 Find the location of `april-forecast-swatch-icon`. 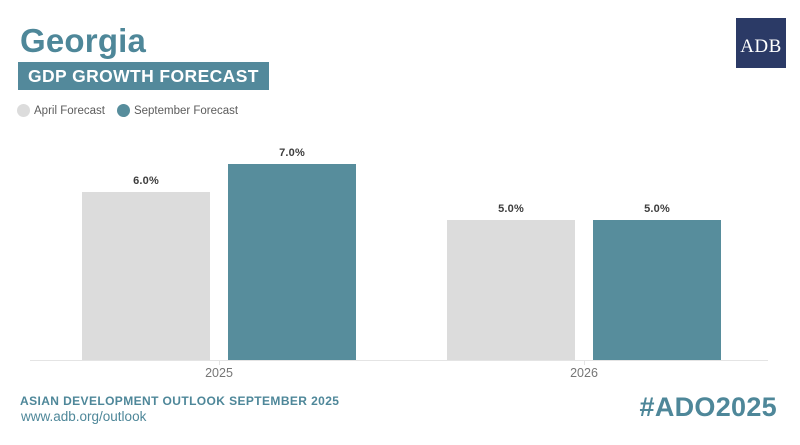

april-forecast-swatch-icon is located at coordinates (23, 110).